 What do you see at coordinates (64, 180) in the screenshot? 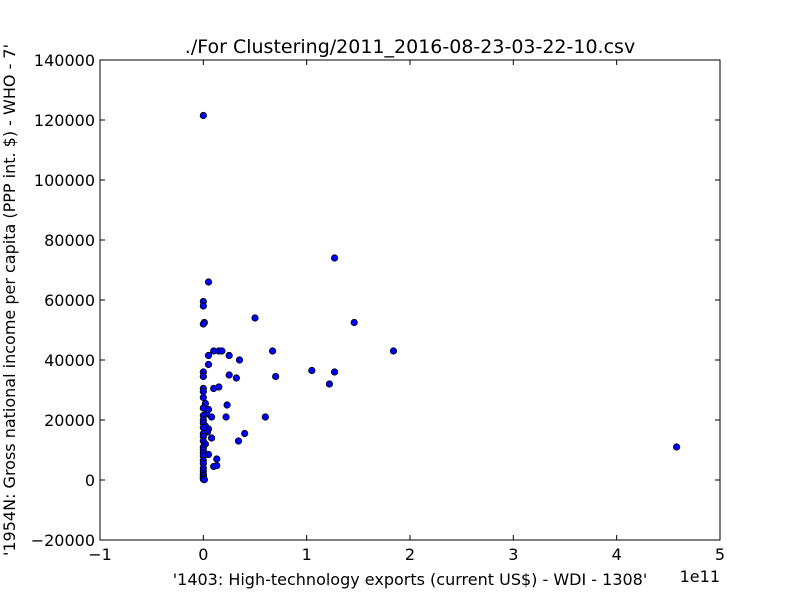
I see `y-tick-label: 100000` at bounding box center [64, 180].